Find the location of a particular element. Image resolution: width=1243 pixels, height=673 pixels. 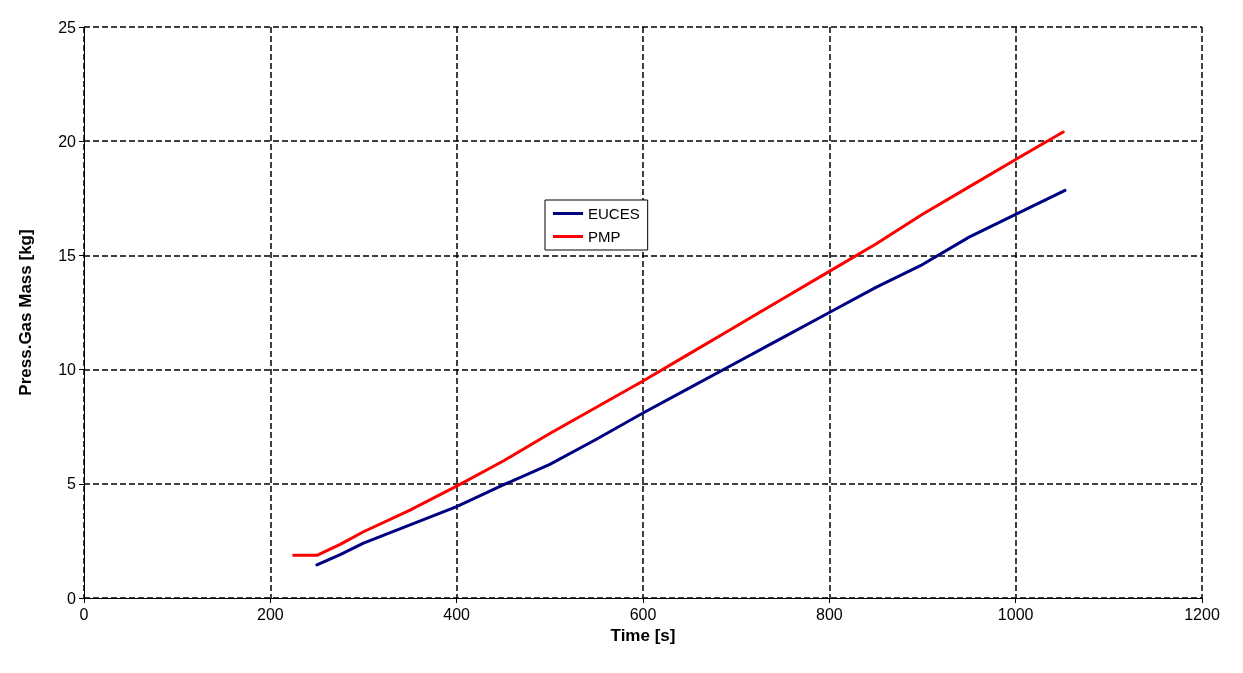

y-tick-label: 5 is located at coordinates (72, 484).